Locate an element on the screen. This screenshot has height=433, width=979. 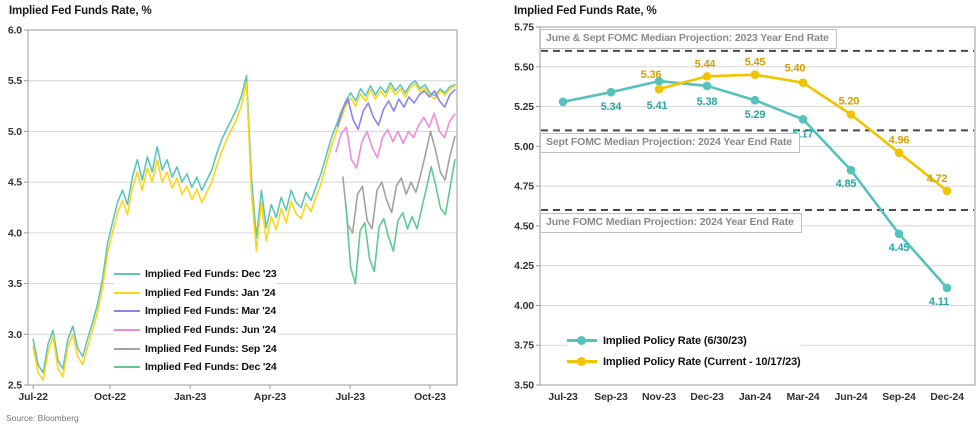
legend-label: Implied Fed Funds: Sep '24 is located at coordinates (211, 348).